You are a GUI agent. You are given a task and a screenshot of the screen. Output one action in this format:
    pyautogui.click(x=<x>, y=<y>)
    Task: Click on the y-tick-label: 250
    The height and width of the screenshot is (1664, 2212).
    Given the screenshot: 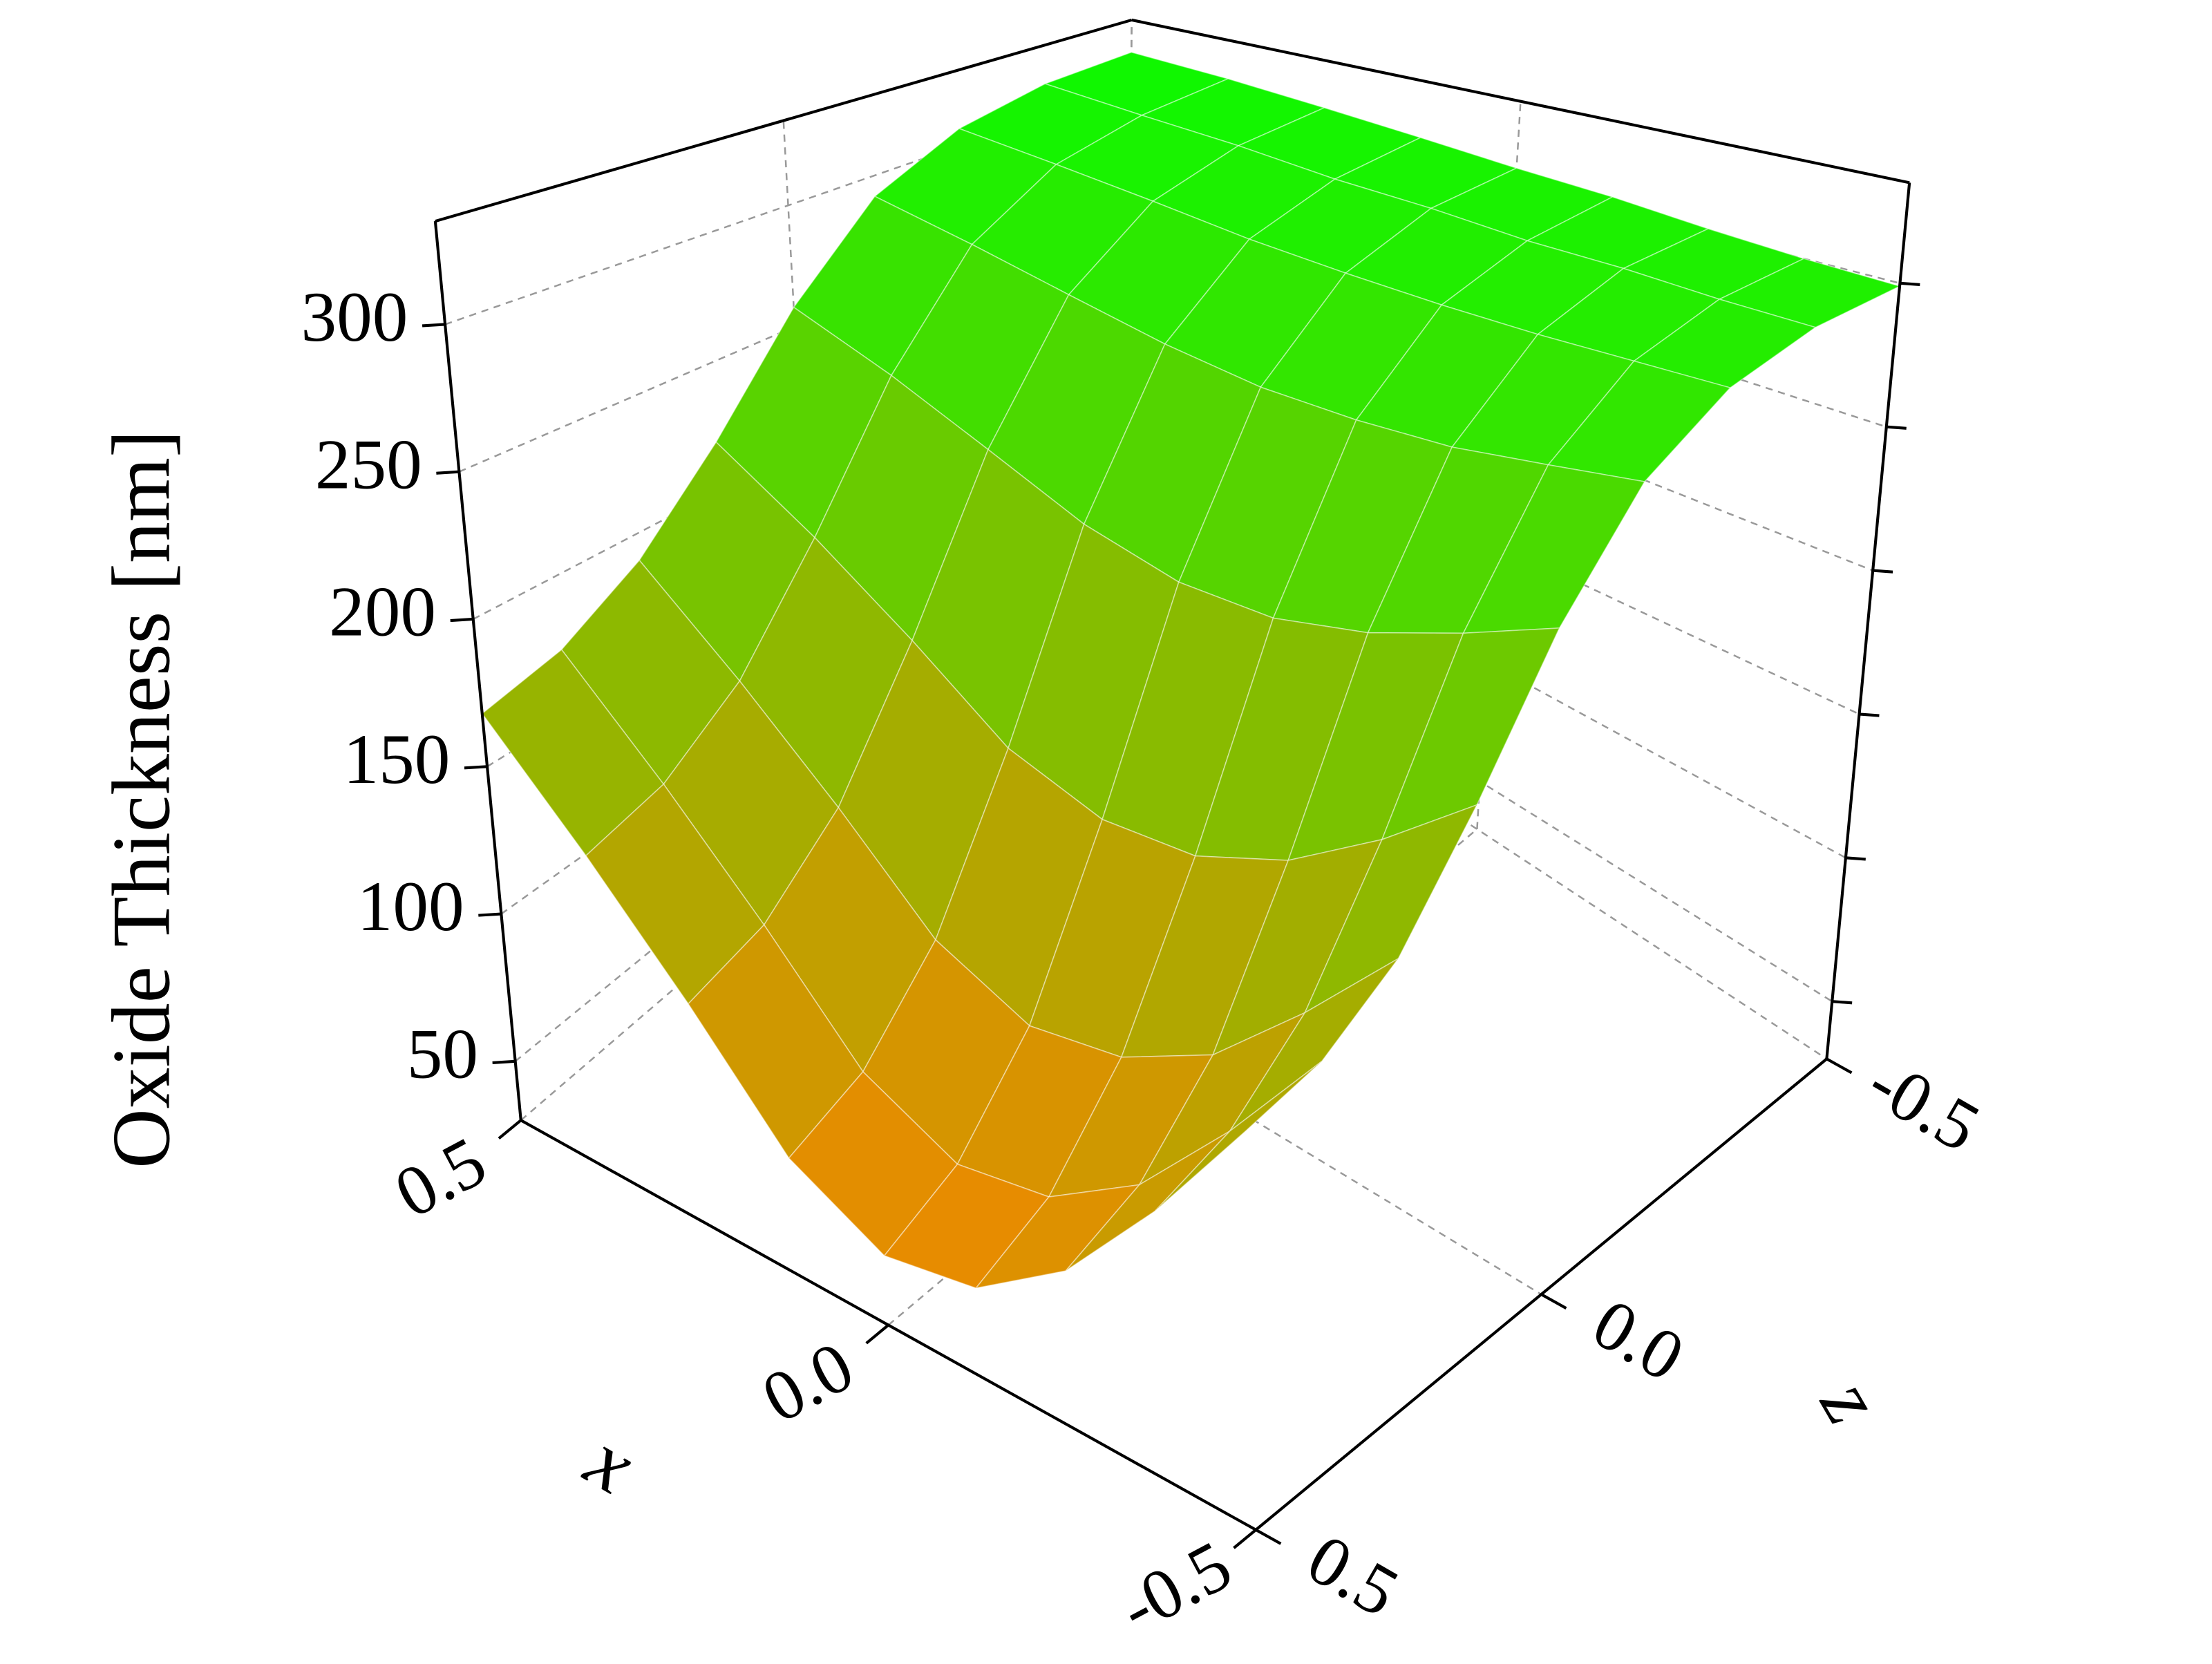 What is the action you would take?
    pyautogui.click(x=368, y=464)
    